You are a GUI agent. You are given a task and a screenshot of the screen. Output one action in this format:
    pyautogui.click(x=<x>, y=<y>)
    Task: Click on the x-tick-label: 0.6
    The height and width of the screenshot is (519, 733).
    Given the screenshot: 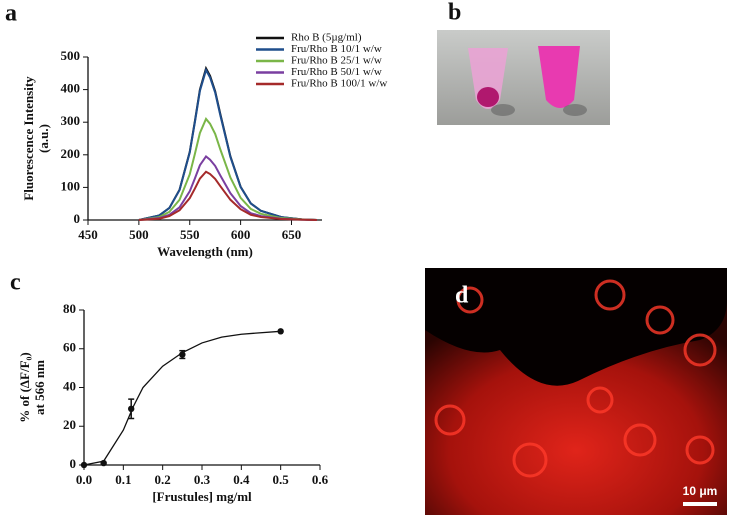 What is the action you would take?
    pyautogui.click(x=320, y=479)
    